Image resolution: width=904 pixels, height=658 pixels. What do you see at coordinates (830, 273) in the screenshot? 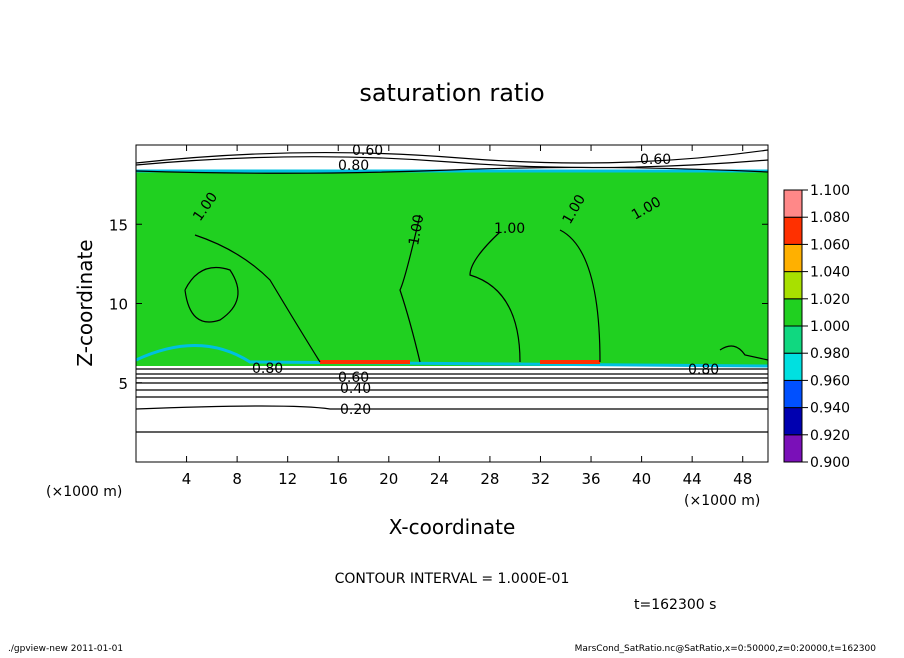
I see `colorbar-tick-label: 1.040` at bounding box center [830, 273].